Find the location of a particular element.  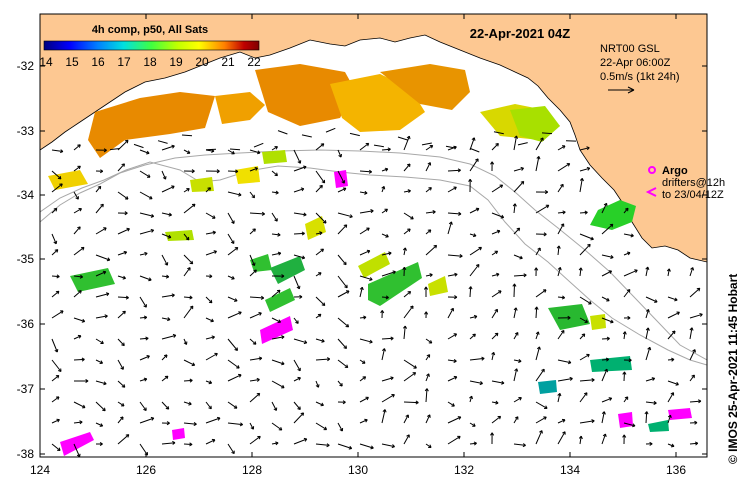

x-tick-label: 126 is located at coordinates (146, 470).